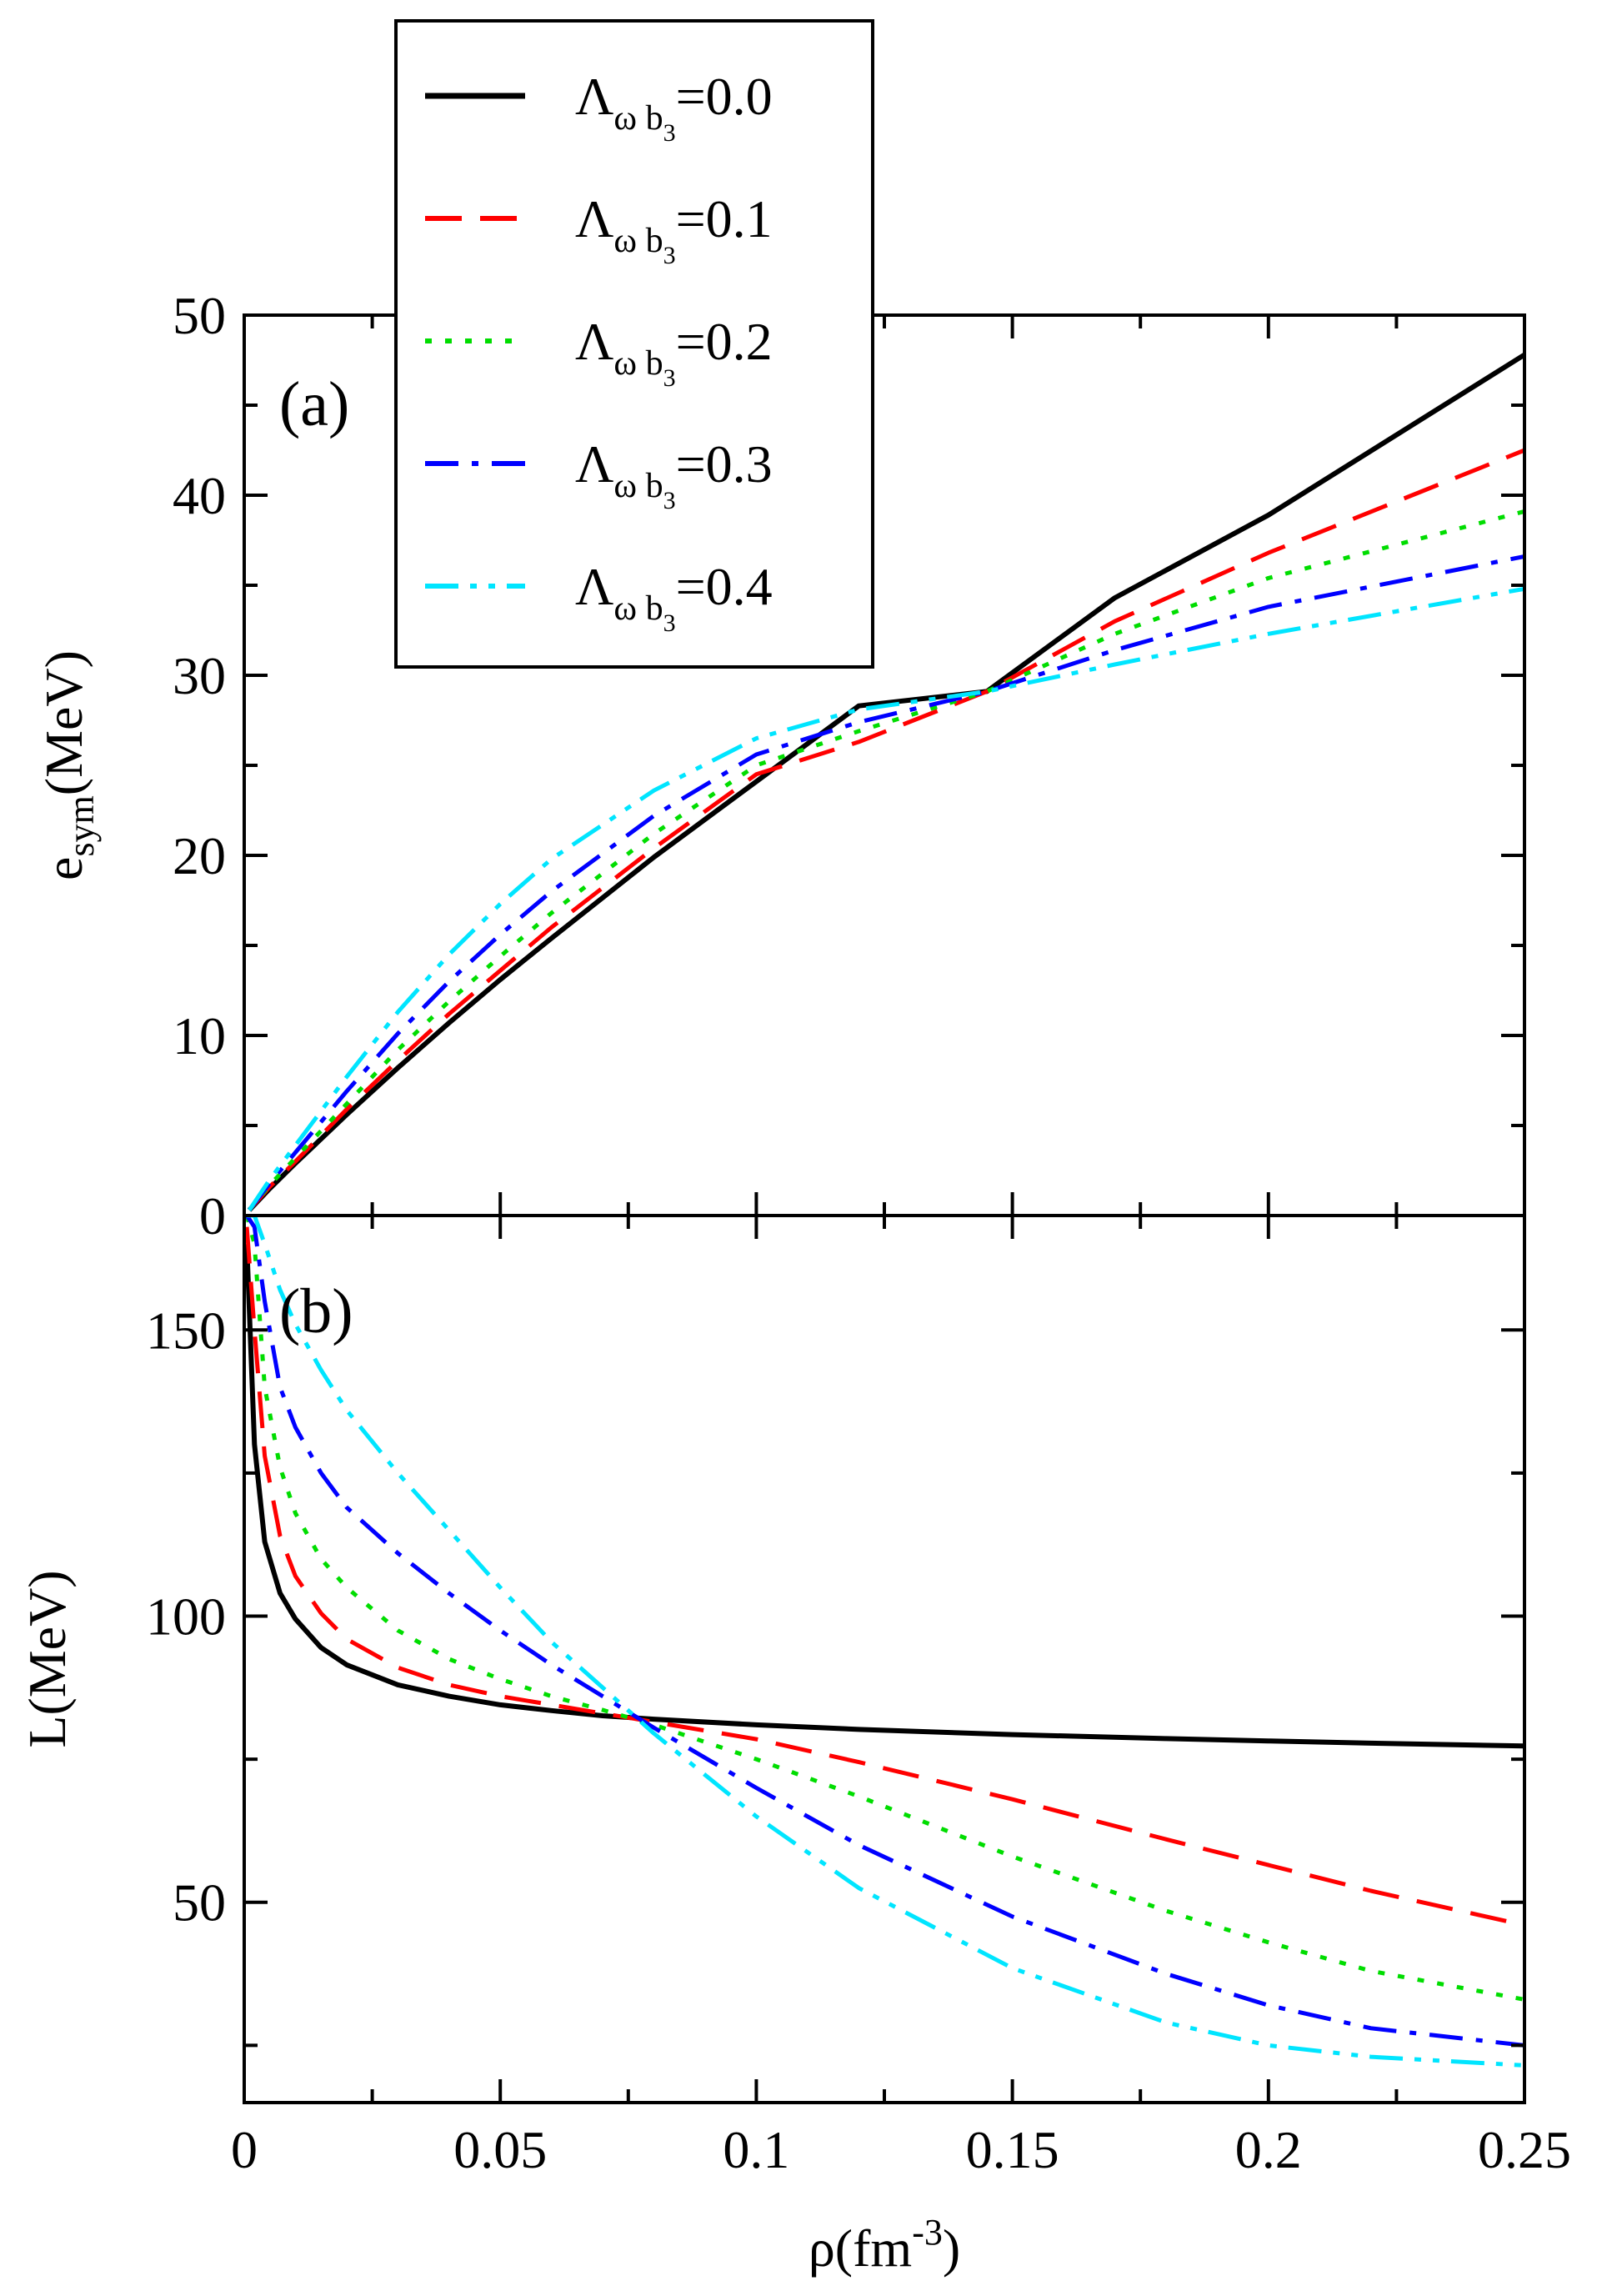 This screenshot has height=2296, width=1597. What do you see at coordinates (884, 2245) in the screenshot?
I see `x-axis-label: ρ(fm-3)` at bounding box center [884, 2245].